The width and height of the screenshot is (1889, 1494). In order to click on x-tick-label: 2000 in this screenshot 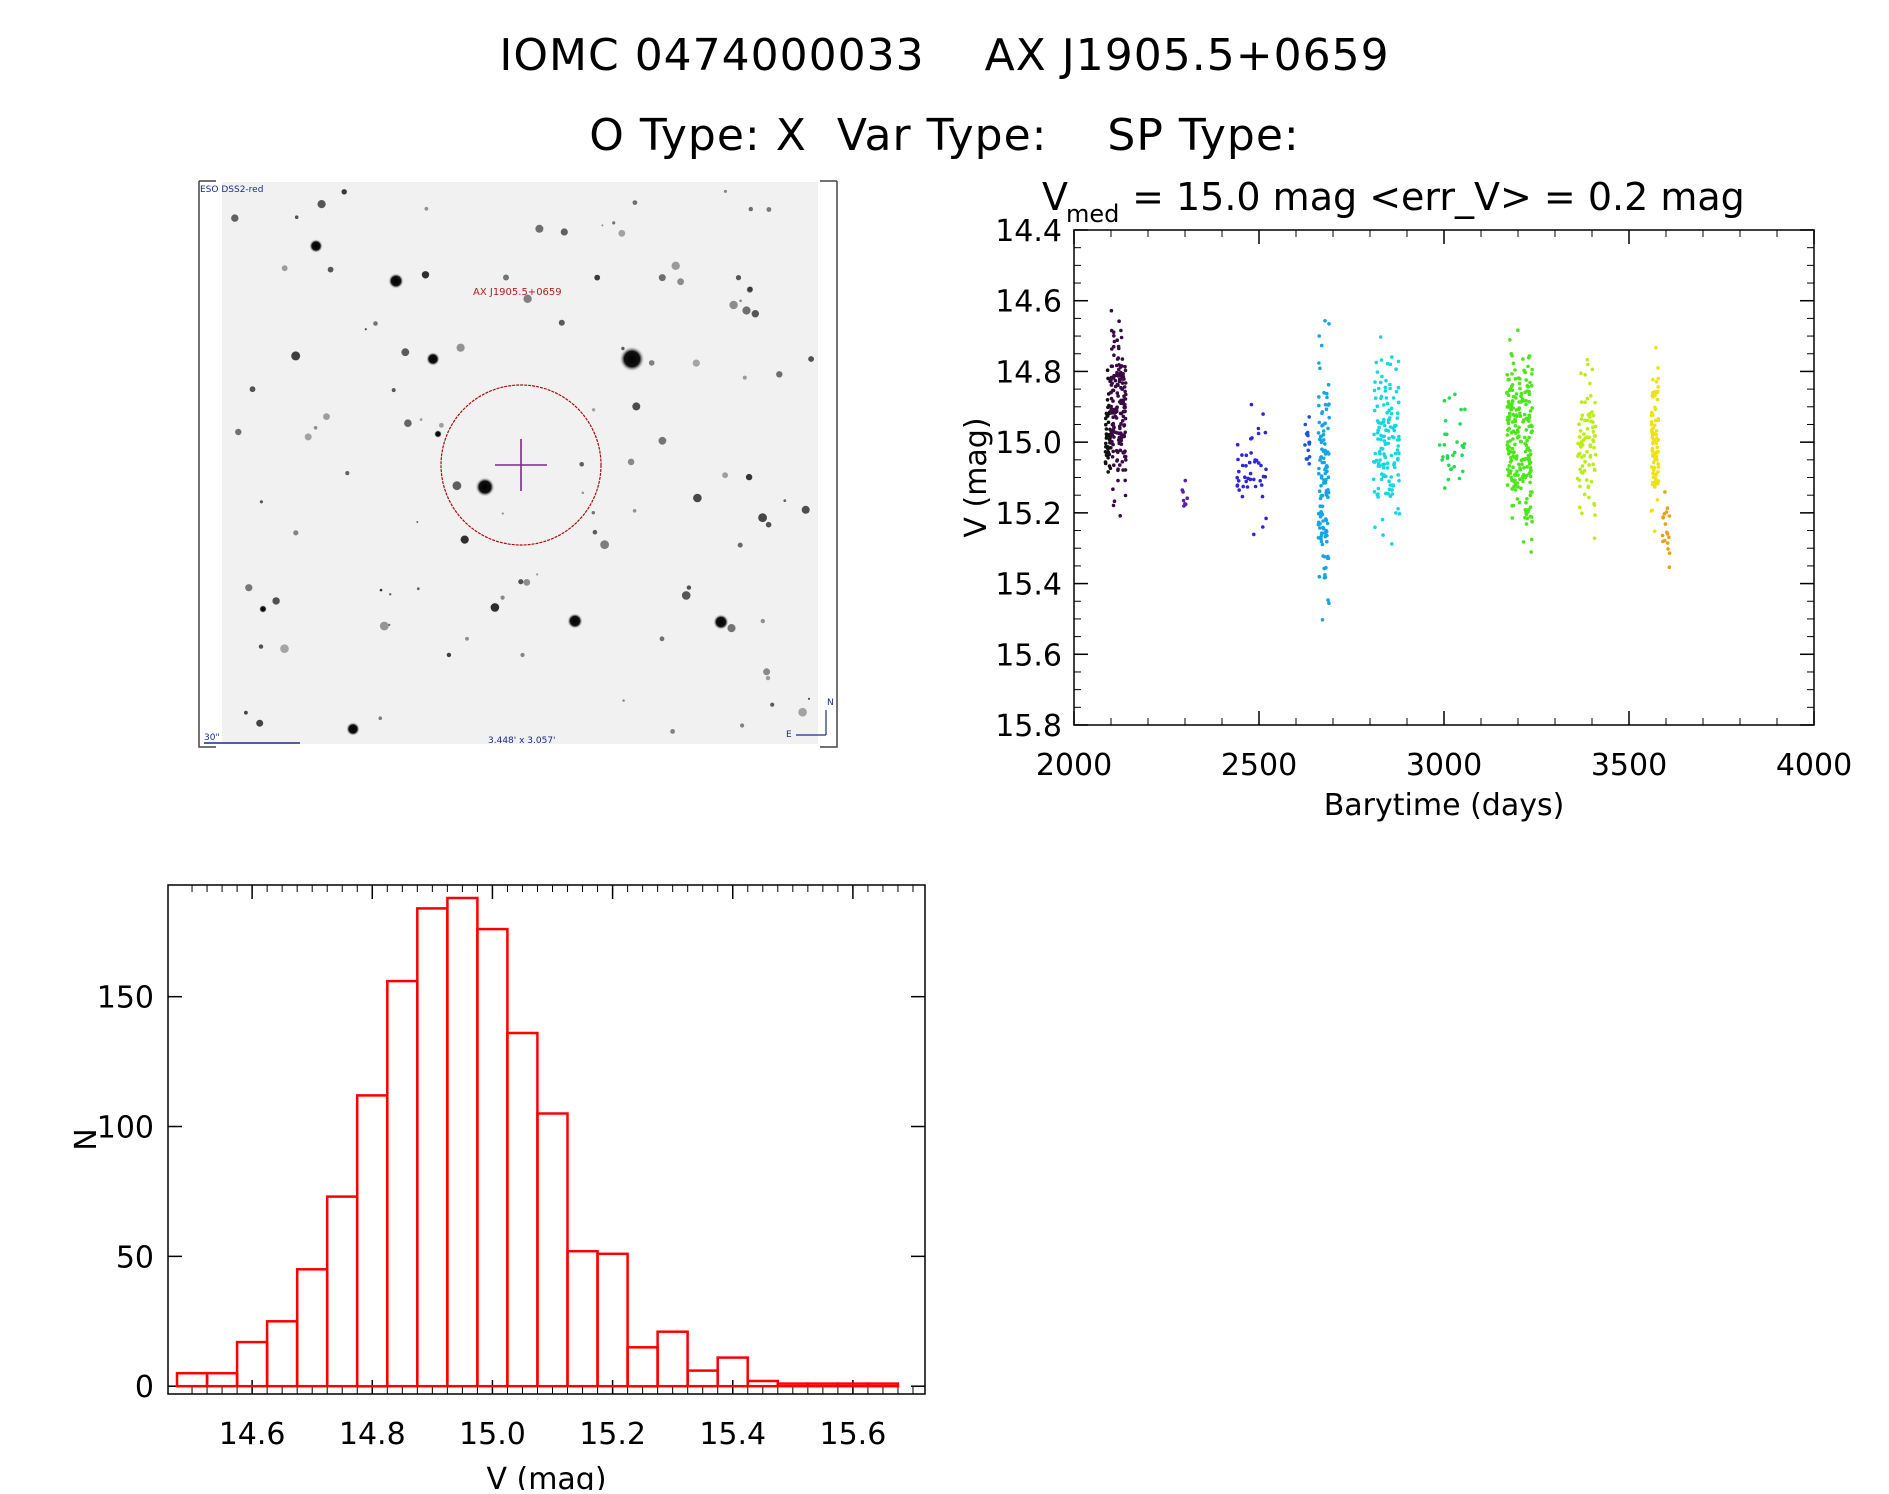, I will do `click(1074, 765)`.